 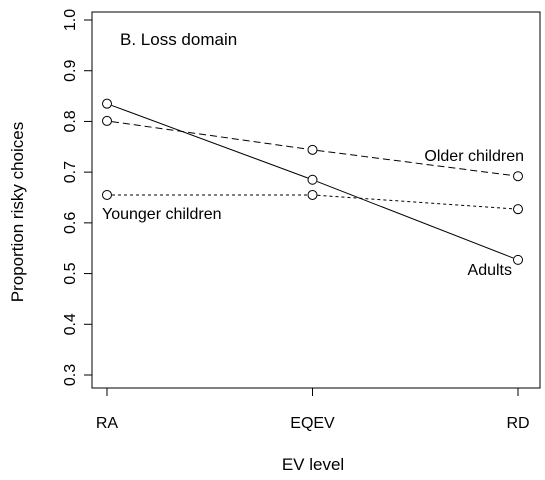 I want to click on data-point-adults-ra, so click(x=107, y=103).